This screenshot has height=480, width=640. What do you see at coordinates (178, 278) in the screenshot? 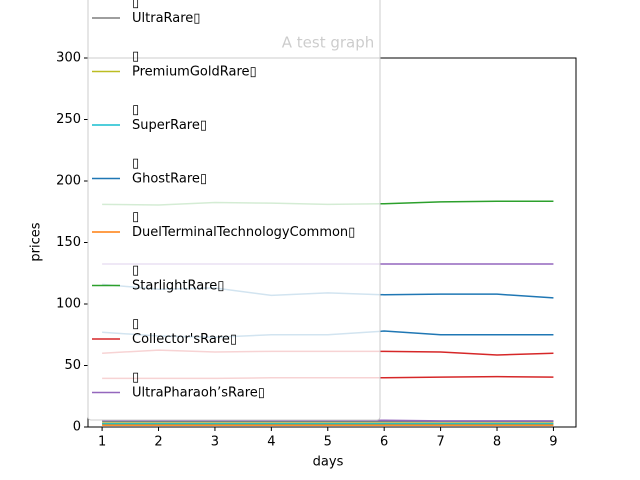
I see `legend-label: ▯ StarlightRare▯` at bounding box center [178, 278].